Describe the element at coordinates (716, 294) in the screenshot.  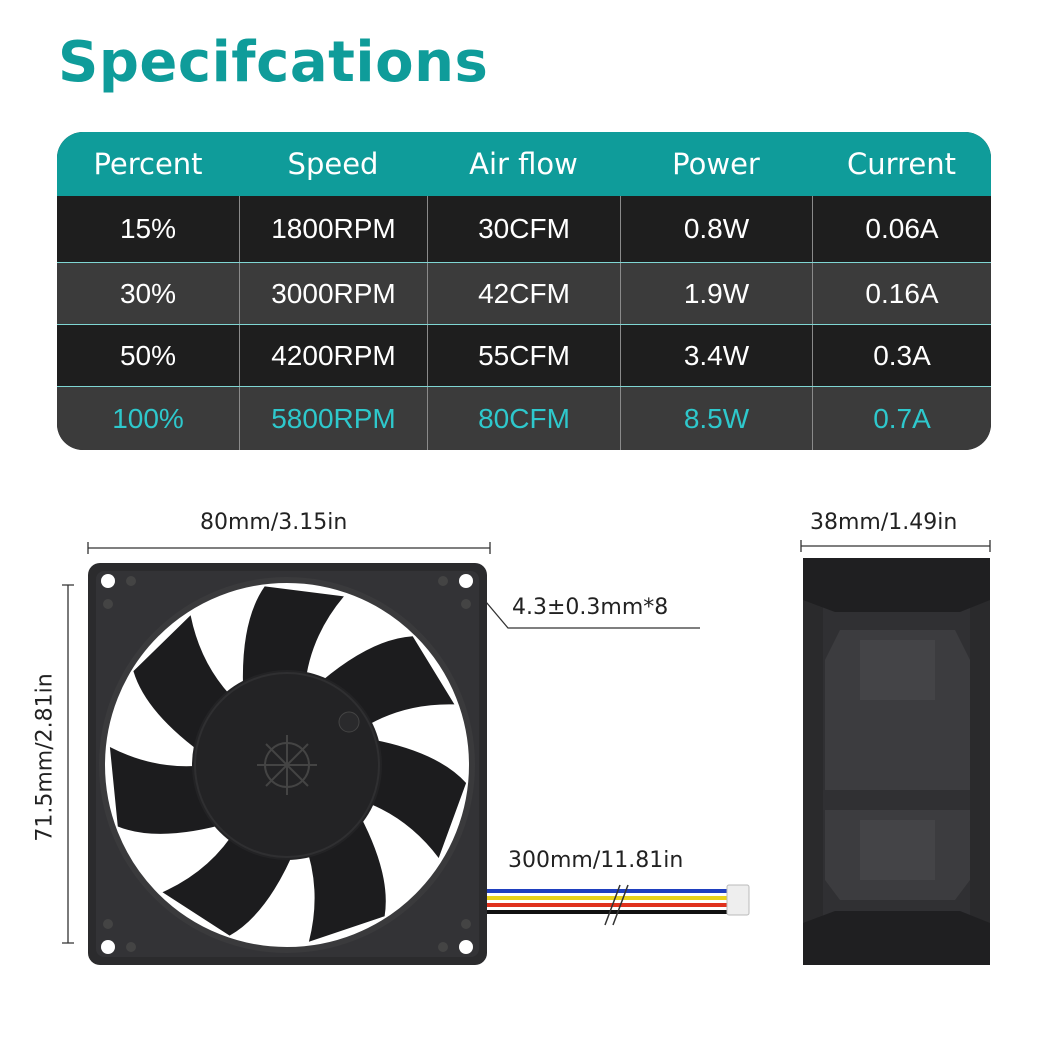
I see `table-cell: 1.9W` at that location.